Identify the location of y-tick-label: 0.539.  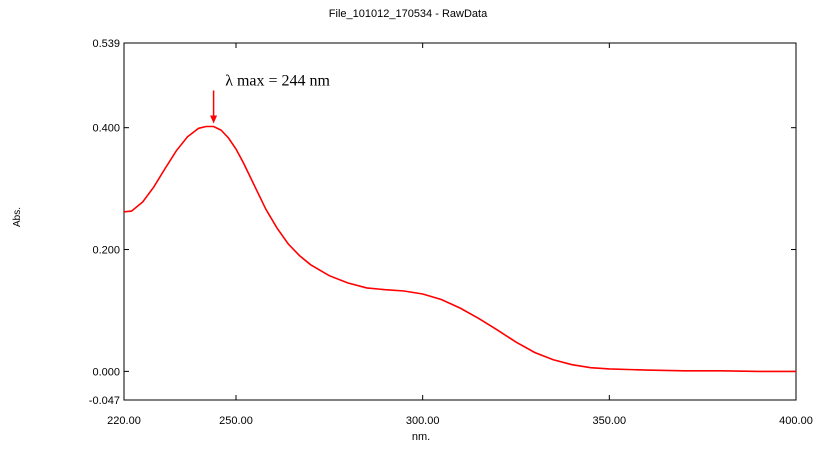
(106, 44).